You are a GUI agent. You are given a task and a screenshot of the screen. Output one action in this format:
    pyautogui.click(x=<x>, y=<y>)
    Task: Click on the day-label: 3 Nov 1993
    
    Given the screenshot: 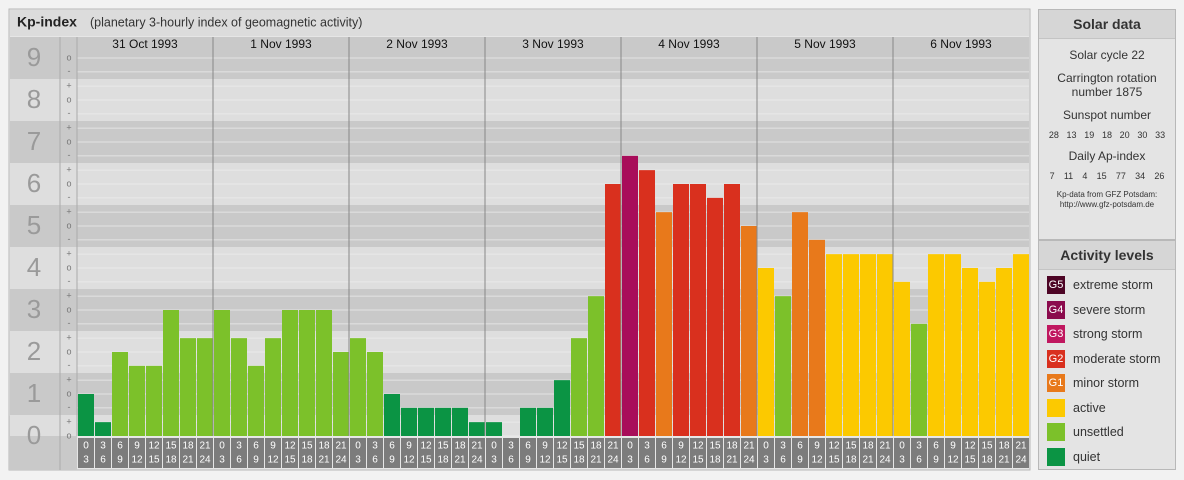 What is the action you would take?
    pyautogui.click(x=553, y=44)
    